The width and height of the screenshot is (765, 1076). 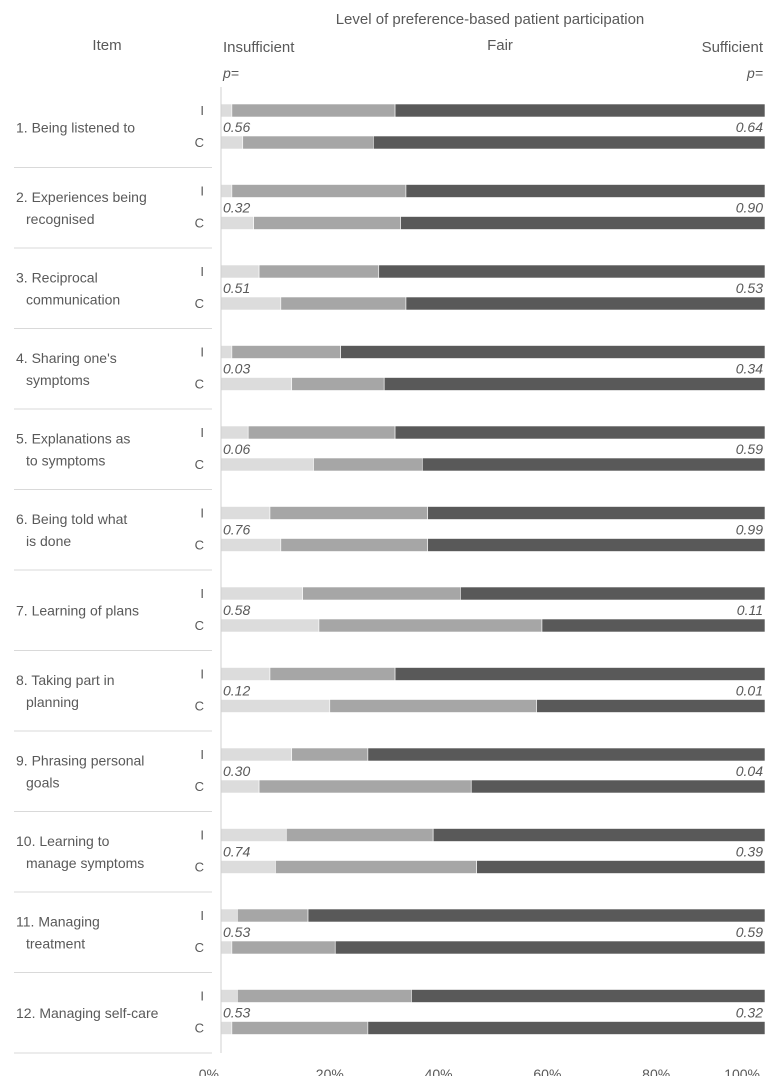 I want to click on item-row-10: 10. Learning to manage symptoms I C 0.74 0.39, so click(x=389, y=860).